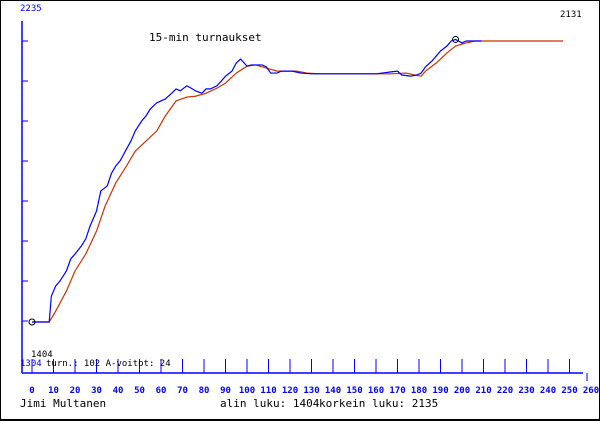 The image size is (600, 421). What do you see at coordinates (31, 391) in the screenshot?
I see `x-tick-label: 0` at bounding box center [31, 391].